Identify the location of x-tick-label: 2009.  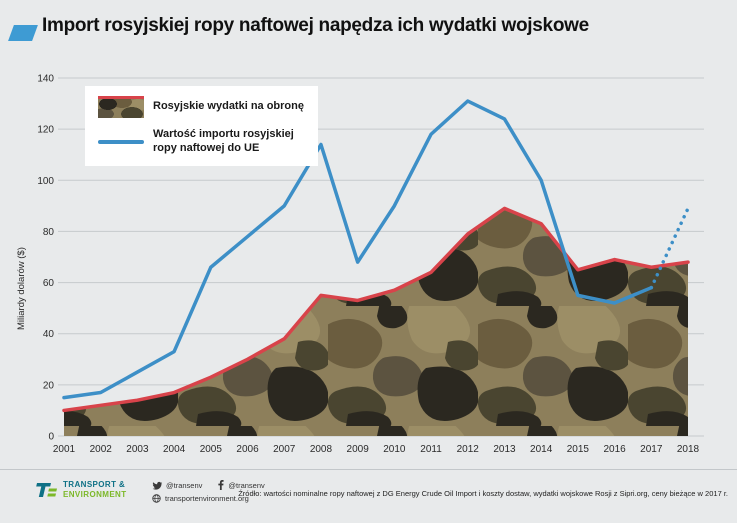
(358, 449).